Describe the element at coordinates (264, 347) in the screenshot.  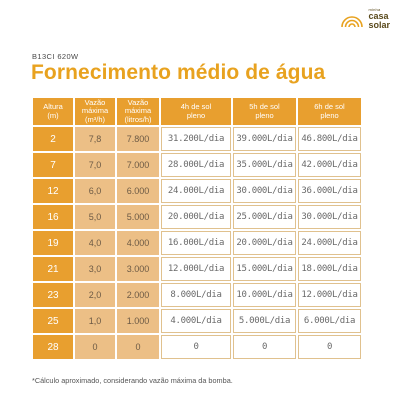
I see `cell-5h-sol: 0` at that location.